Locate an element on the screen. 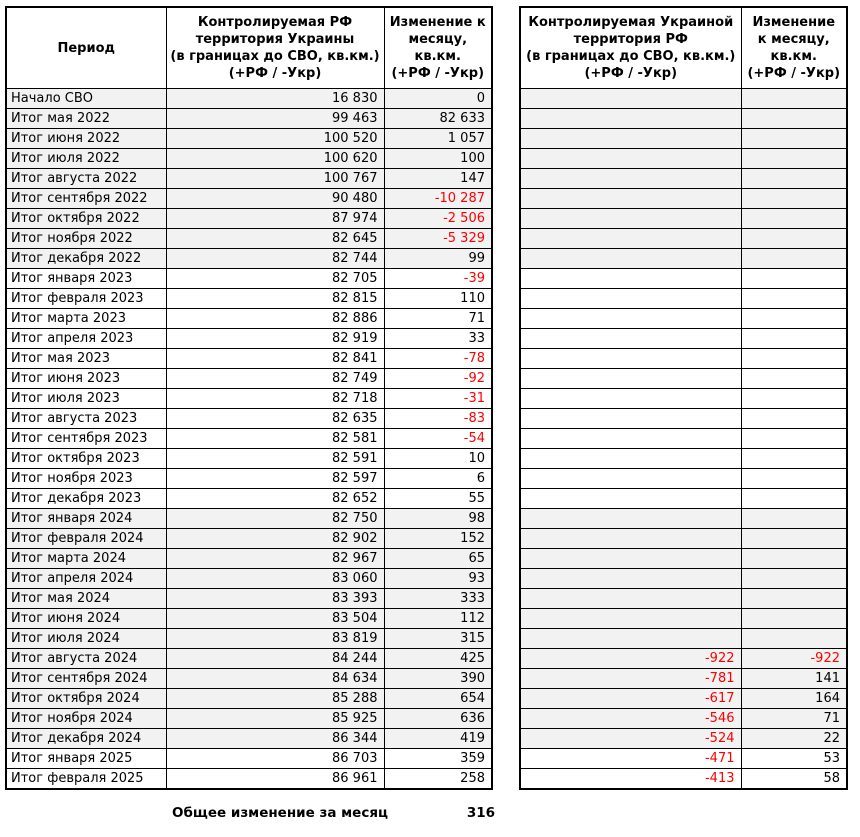  rf-area-cell: 85 288 is located at coordinates (275, 698).